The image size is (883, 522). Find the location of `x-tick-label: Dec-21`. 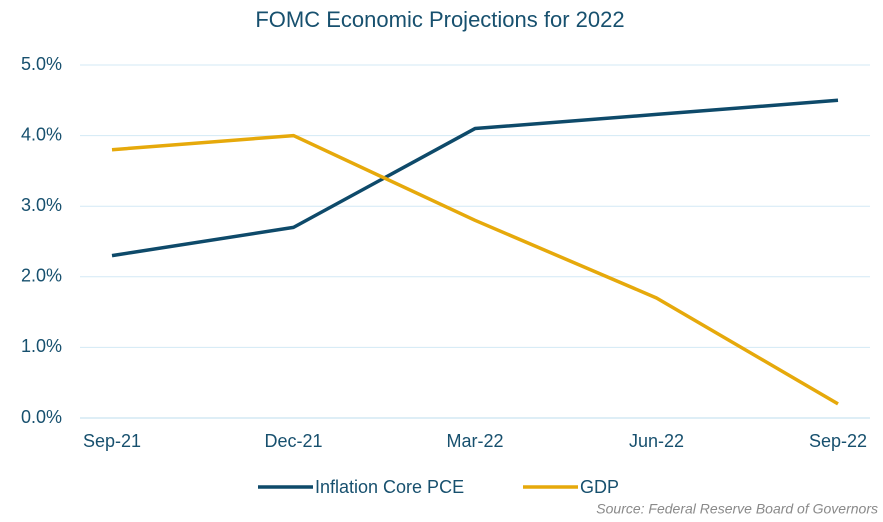

x-tick-label: Dec-21 is located at coordinates (293, 441).